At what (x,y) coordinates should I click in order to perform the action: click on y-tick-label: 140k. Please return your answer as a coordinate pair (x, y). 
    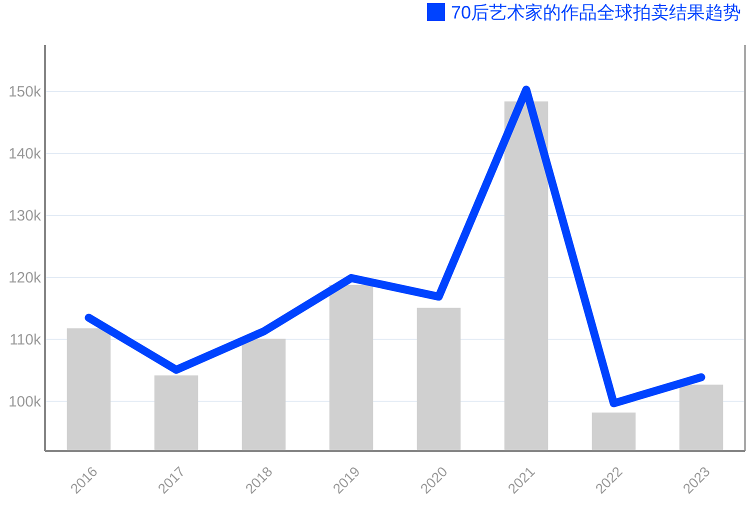
    Looking at the image, I should click on (25, 154).